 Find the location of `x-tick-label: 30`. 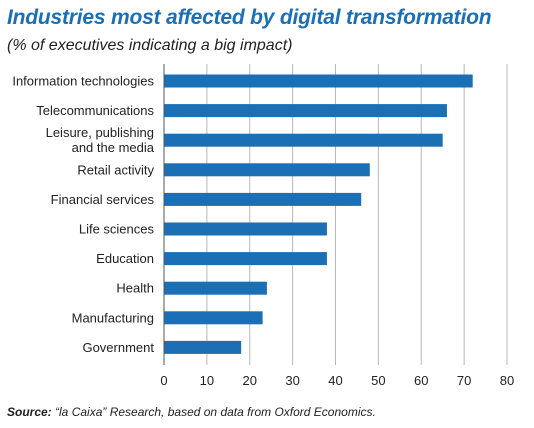

x-tick-label: 30 is located at coordinates (292, 380).